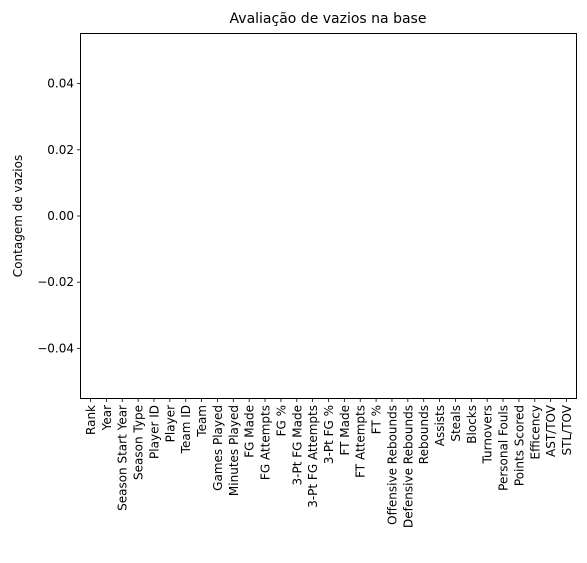 The height and width of the screenshot is (563, 587). Describe the element at coordinates (107, 418) in the screenshot. I see `x-tick-label: Year` at that location.